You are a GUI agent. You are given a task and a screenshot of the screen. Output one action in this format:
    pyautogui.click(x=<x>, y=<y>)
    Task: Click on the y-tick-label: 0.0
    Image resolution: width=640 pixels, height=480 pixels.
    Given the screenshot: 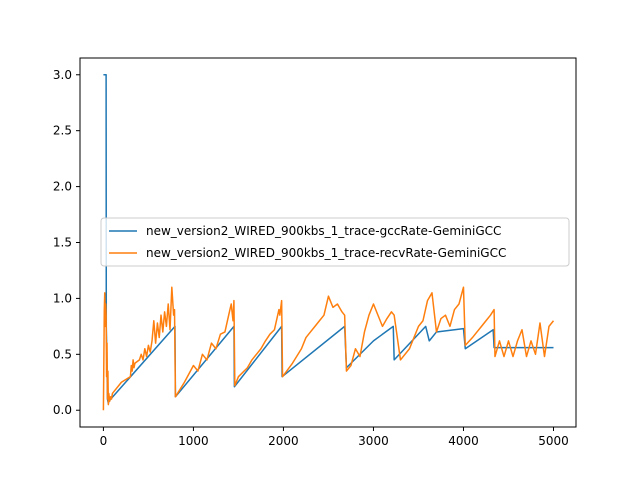 What is the action you would take?
    pyautogui.click(x=62, y=410)
    